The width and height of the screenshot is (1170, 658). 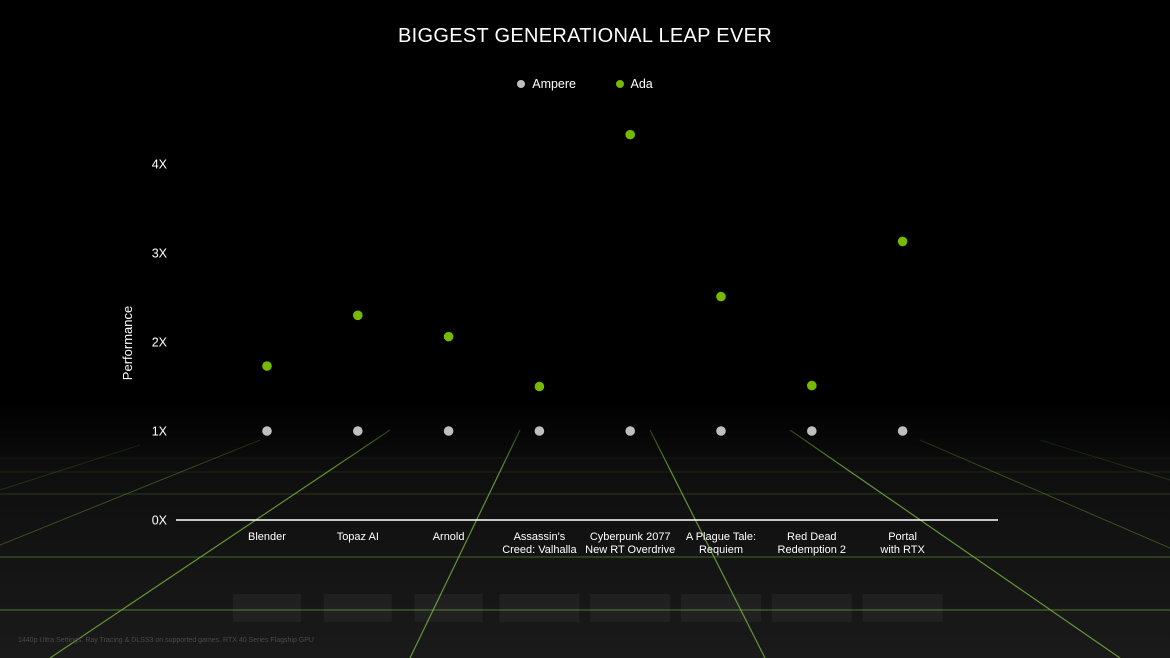 What do you see at coordinates (539, 550) in the screenshot?
I see `x-tick-label-line: Creed: Valhalla` at bounding box center [539, 550].